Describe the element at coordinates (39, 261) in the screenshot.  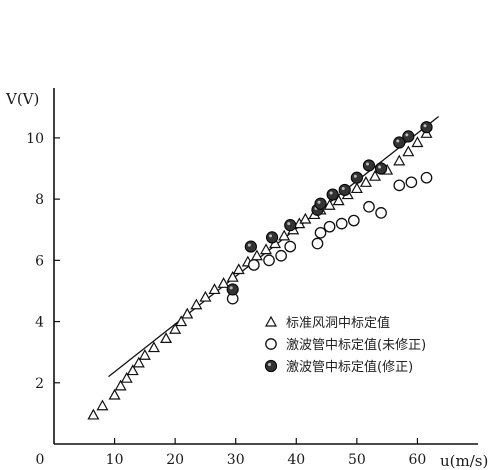
I see `y-tick-label: 6` at that location.